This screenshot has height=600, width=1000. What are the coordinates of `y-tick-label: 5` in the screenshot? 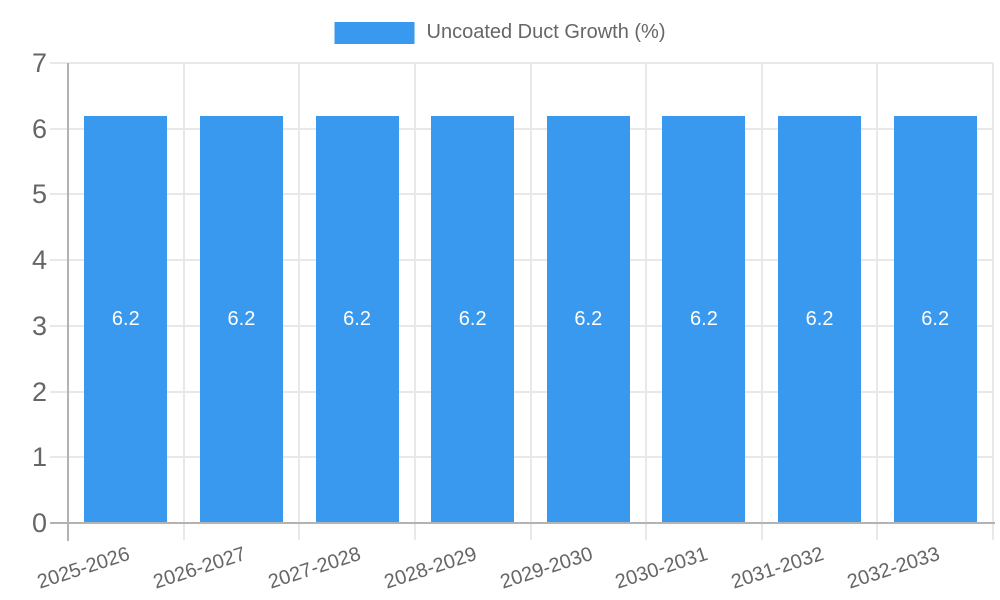 It's located at (39, 194).